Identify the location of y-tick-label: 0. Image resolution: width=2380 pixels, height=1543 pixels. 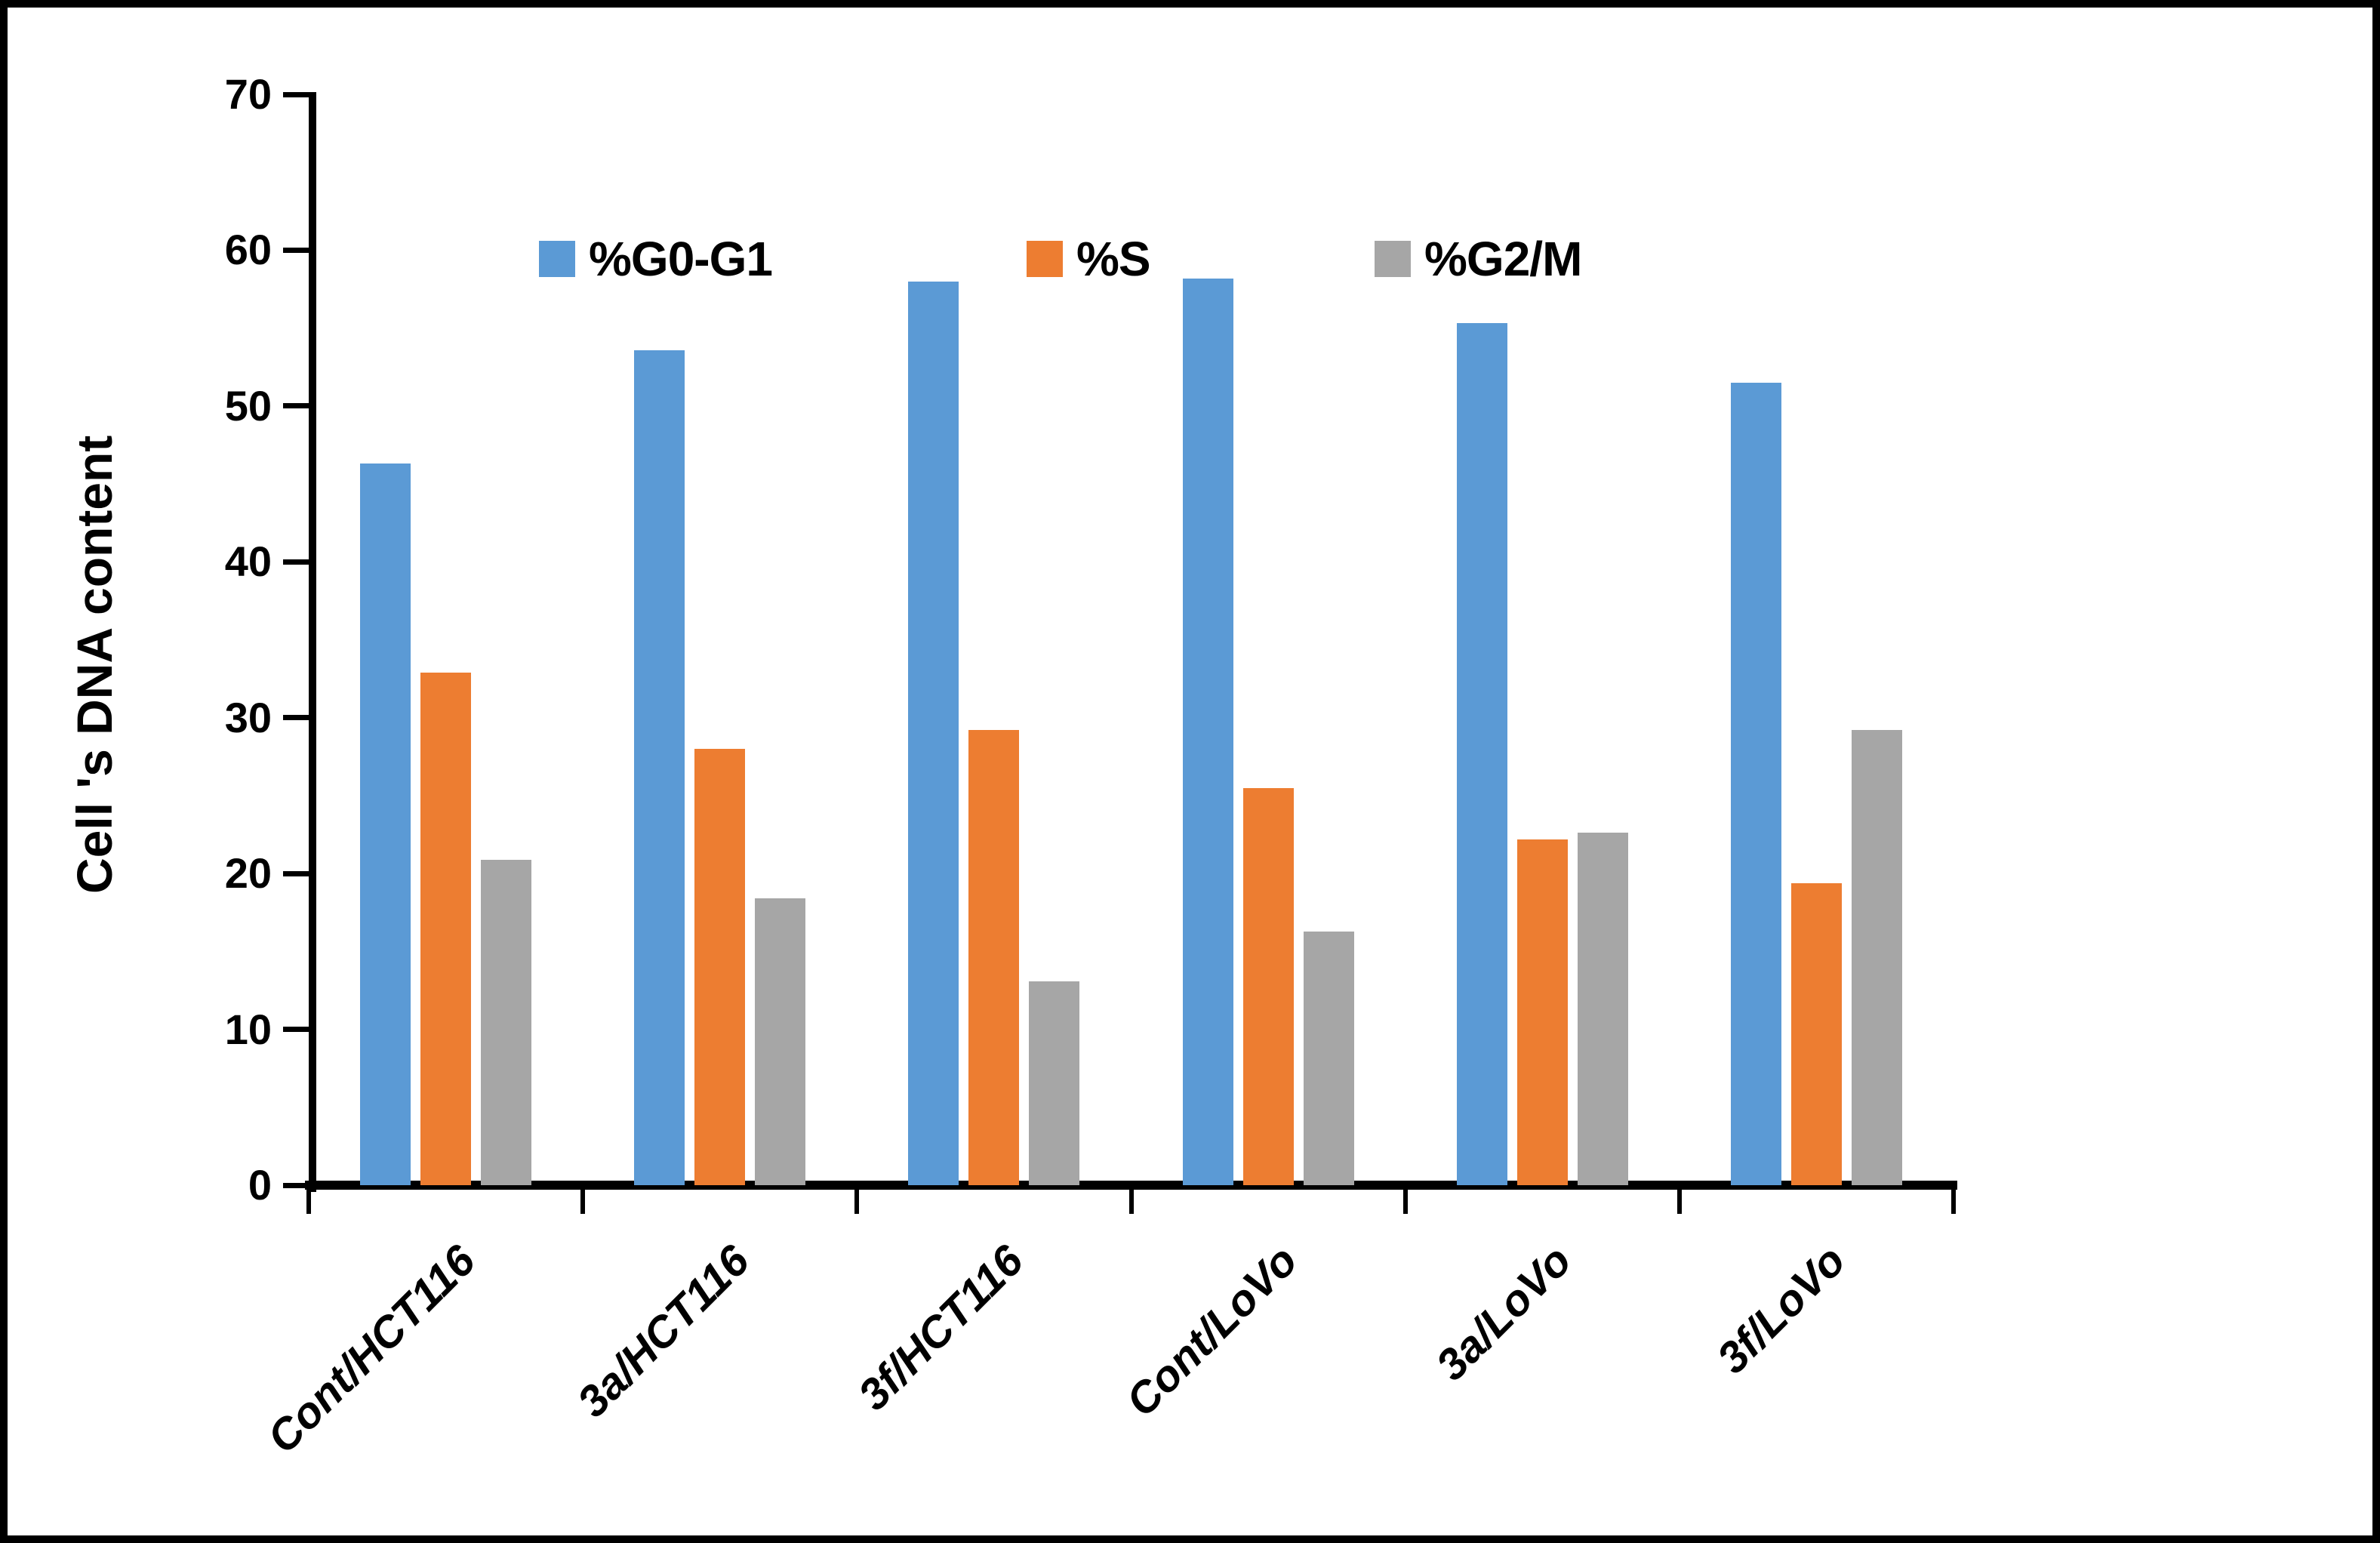
(260, 1185).